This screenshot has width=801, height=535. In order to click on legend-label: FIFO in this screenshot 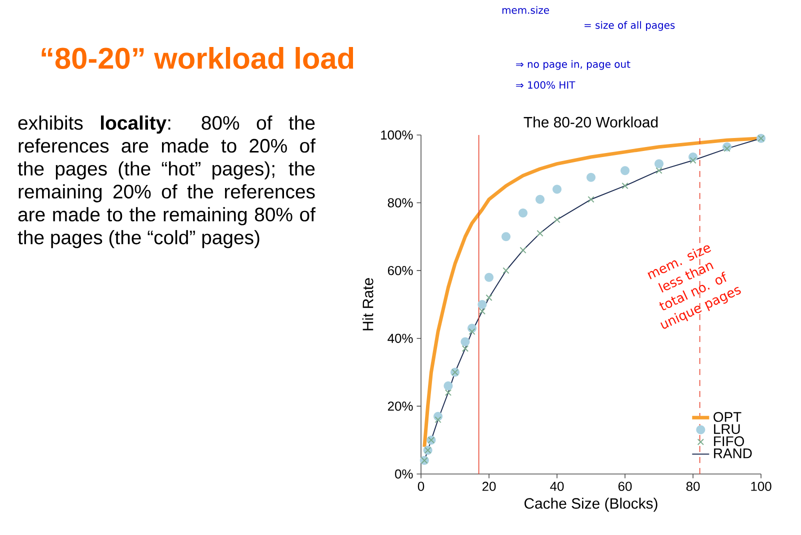, I will do `click(729, 441)`.